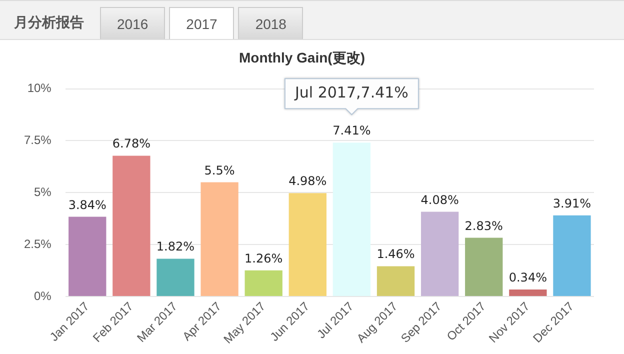 The height and width of the screenshot is (354, 624). Describe the element at coordinates (175, 247) in the screenshot. I see `data-label: 1.82%` at that location.